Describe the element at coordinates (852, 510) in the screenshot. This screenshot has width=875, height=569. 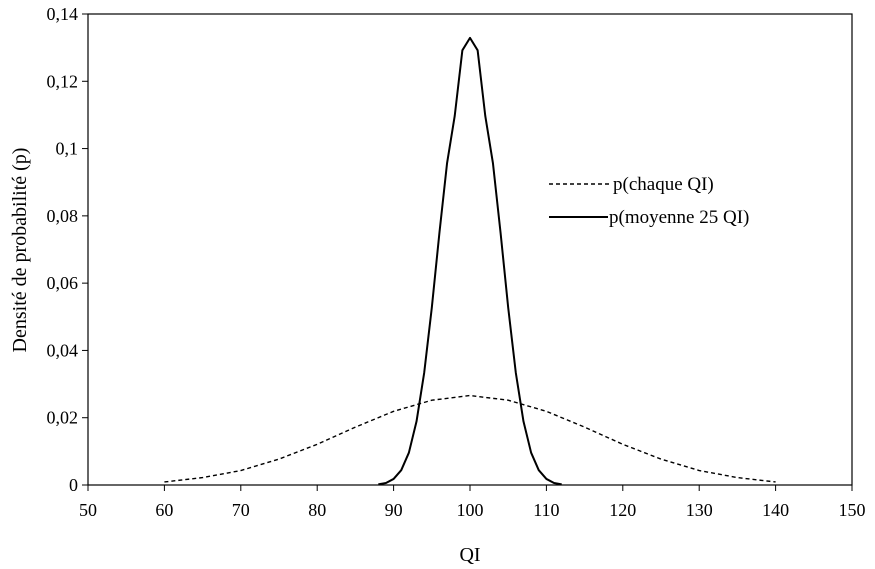
I see `x-tick-label: 150` at that location.